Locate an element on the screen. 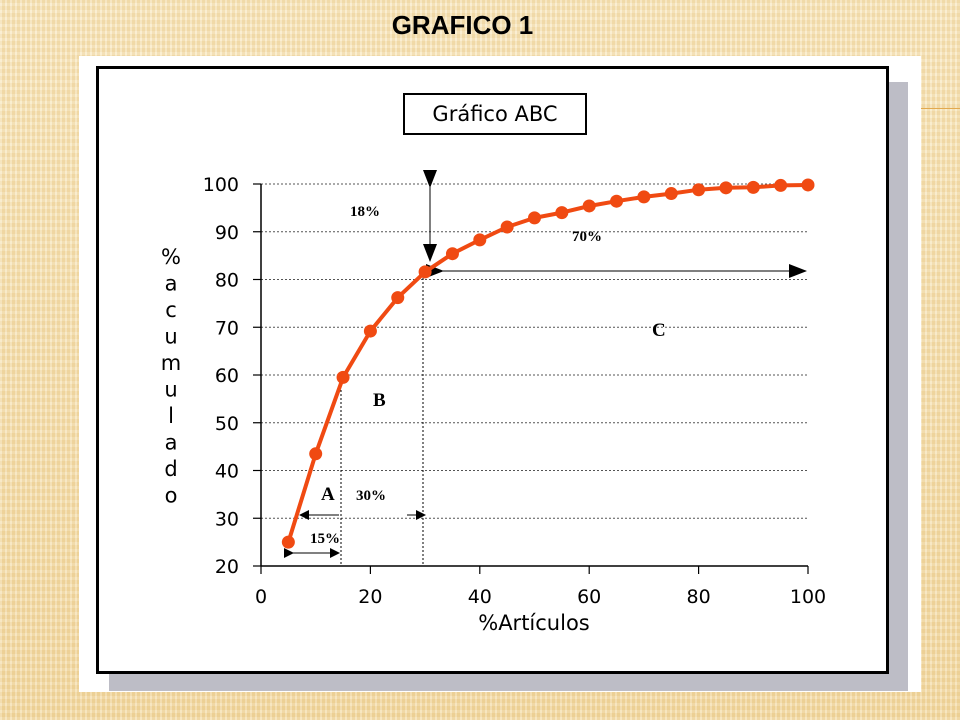 The height and width of the screenshot is (720, 960). y-axis-title-char: % is located at coordinates (171, 257).